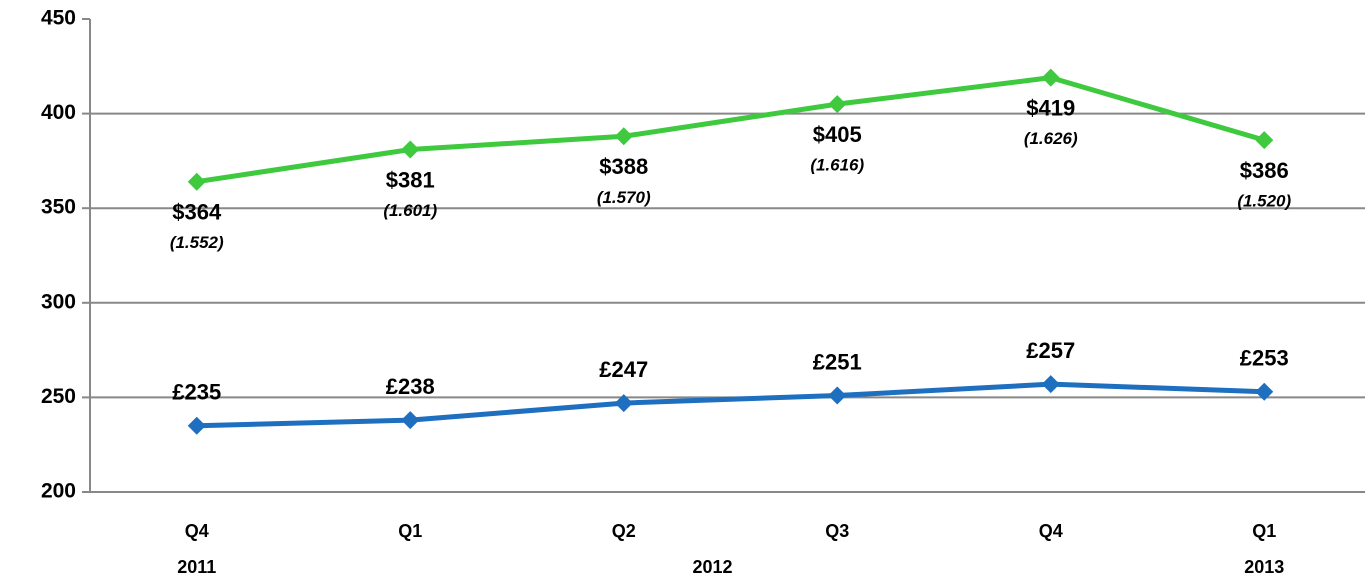  Describe the element at coordinates (1050, 107) in the screenshot. I see `data-label: $419` at that location.